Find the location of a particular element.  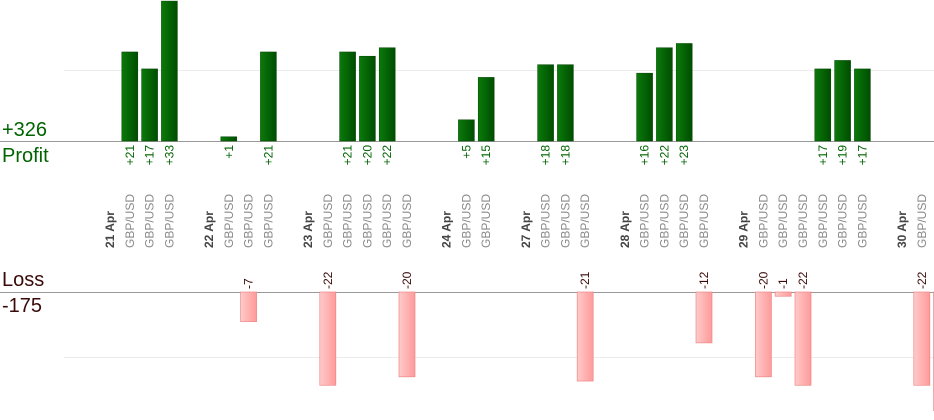

loss-total: -175 is located at coordinates (22, 306).